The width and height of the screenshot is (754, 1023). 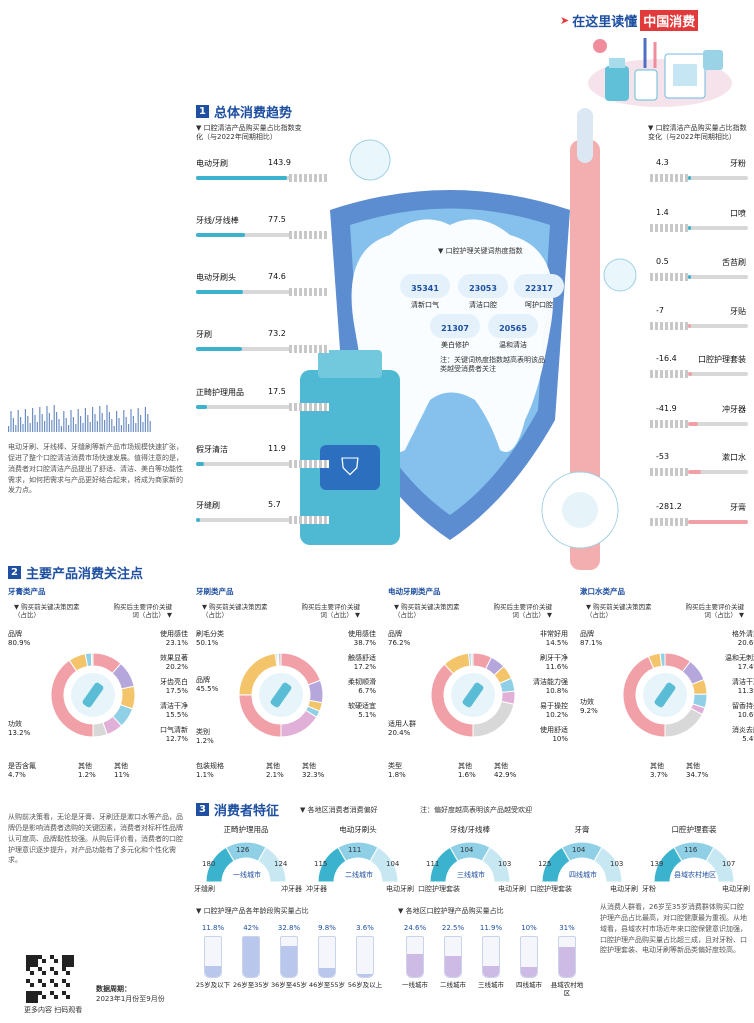 What do you see at coordinates (263, 292) in the screenshot?
I see `left-index-bar` at bounding box center [263, 292].